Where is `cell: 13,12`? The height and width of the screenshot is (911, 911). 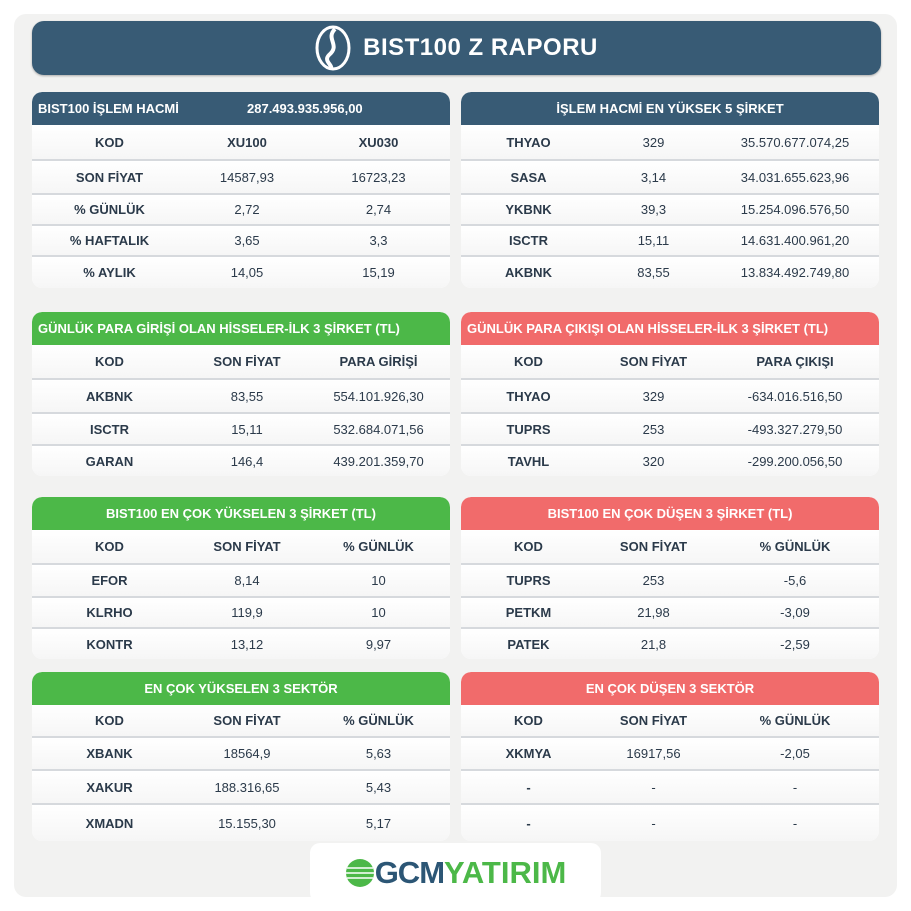 cell: 13,12 is located at coordinates (247, 644).